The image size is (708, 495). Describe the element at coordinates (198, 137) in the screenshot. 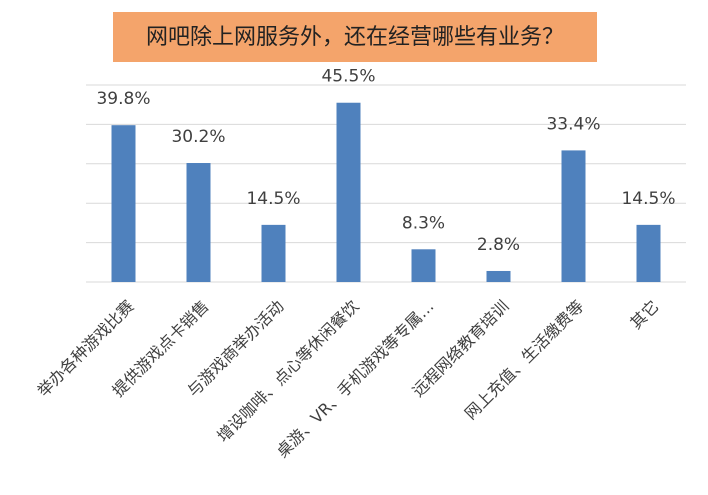

I see `value-label: 30.2%` at that location.